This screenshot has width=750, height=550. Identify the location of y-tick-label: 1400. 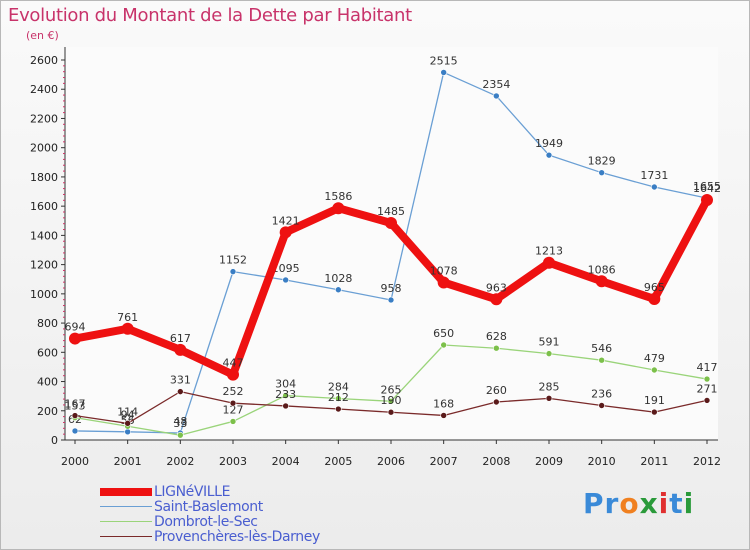
(44, 235).